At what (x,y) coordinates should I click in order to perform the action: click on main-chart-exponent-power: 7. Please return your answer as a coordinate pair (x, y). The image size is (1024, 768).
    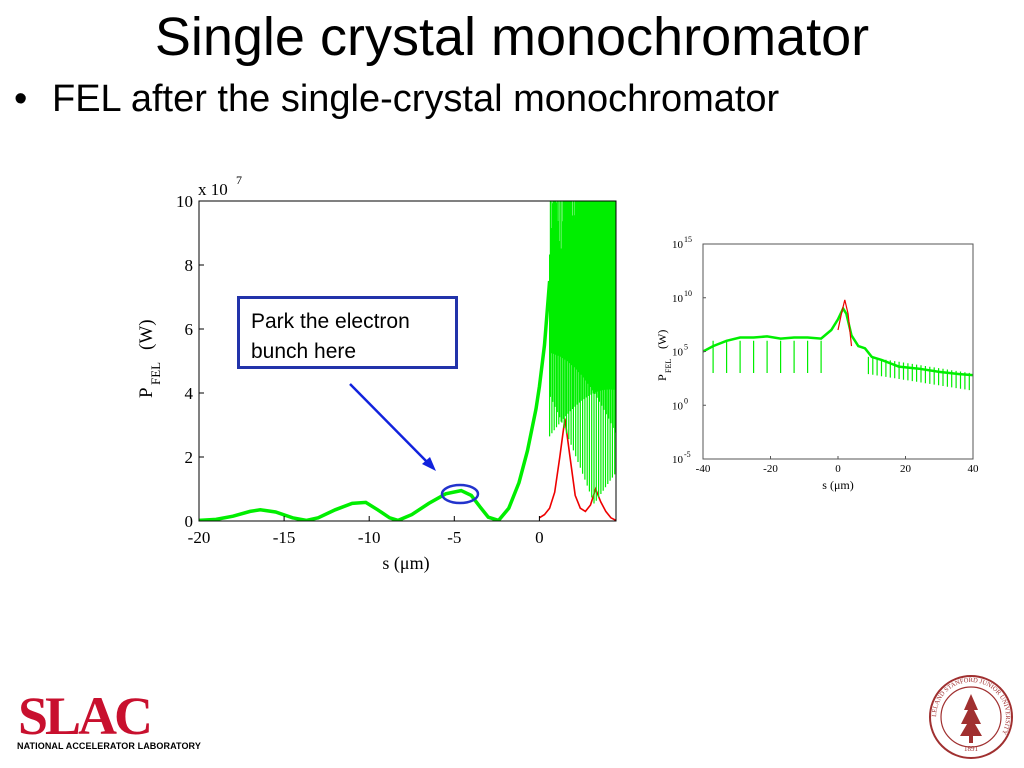
    Looking at the image, I should click on (239, 180).